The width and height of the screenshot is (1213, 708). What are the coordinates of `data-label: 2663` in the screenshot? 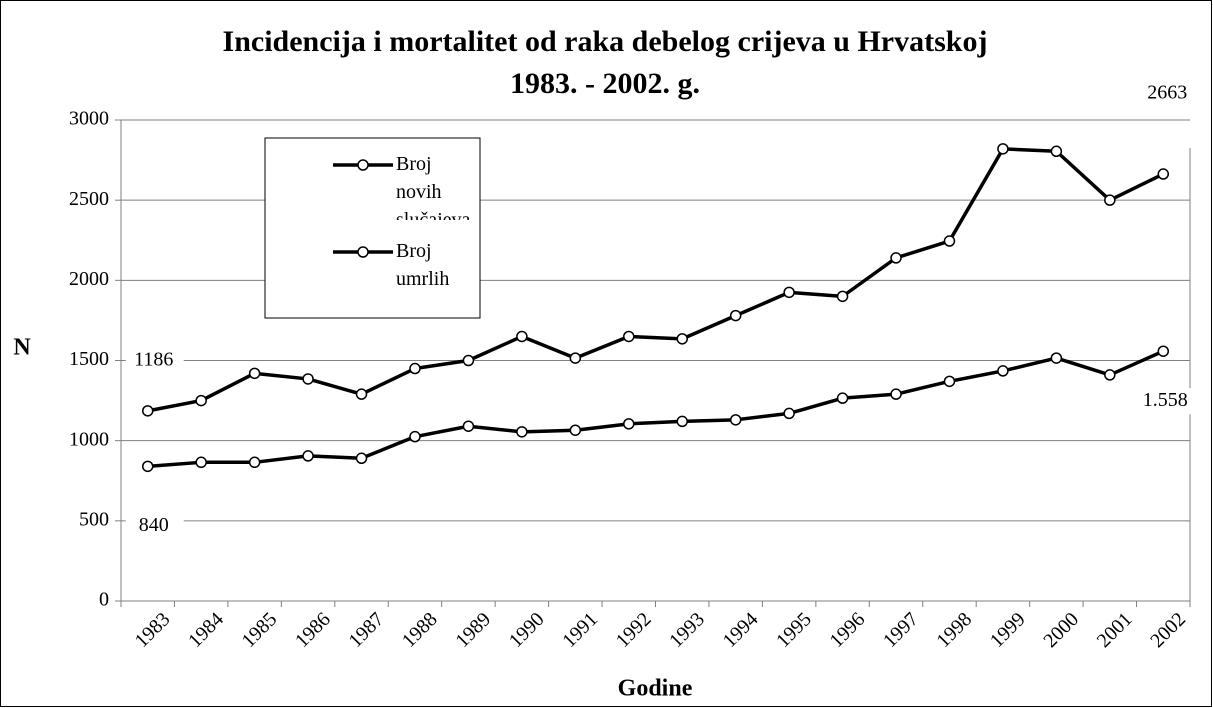 It's located at (1167, 93).